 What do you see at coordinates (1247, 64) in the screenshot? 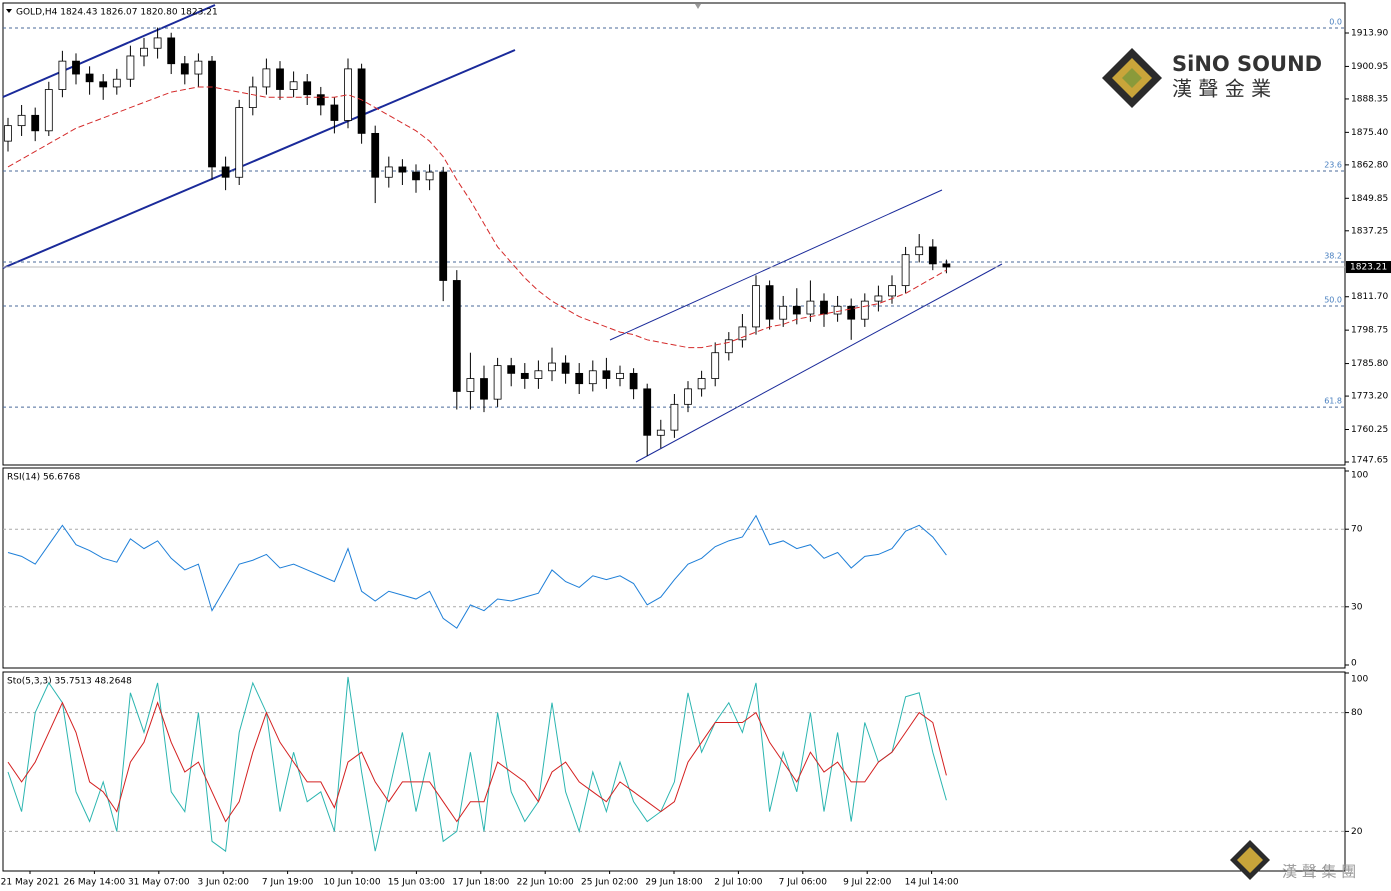
I see `logo-name: SiNO SOUND` at bounding box center [1247, 64].